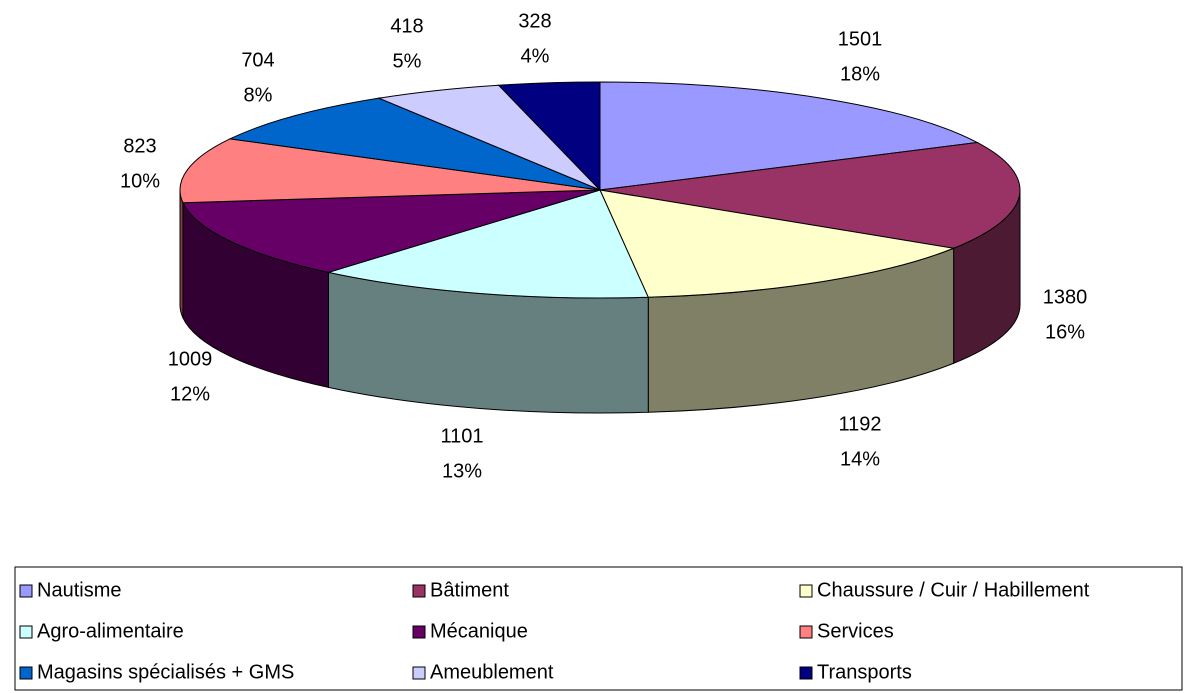 Image resolution: width=1185 pixels, height=693 pixels. Describe the element at coordinates (181, 253) in the screenshot. I see `slice-side` at that location.